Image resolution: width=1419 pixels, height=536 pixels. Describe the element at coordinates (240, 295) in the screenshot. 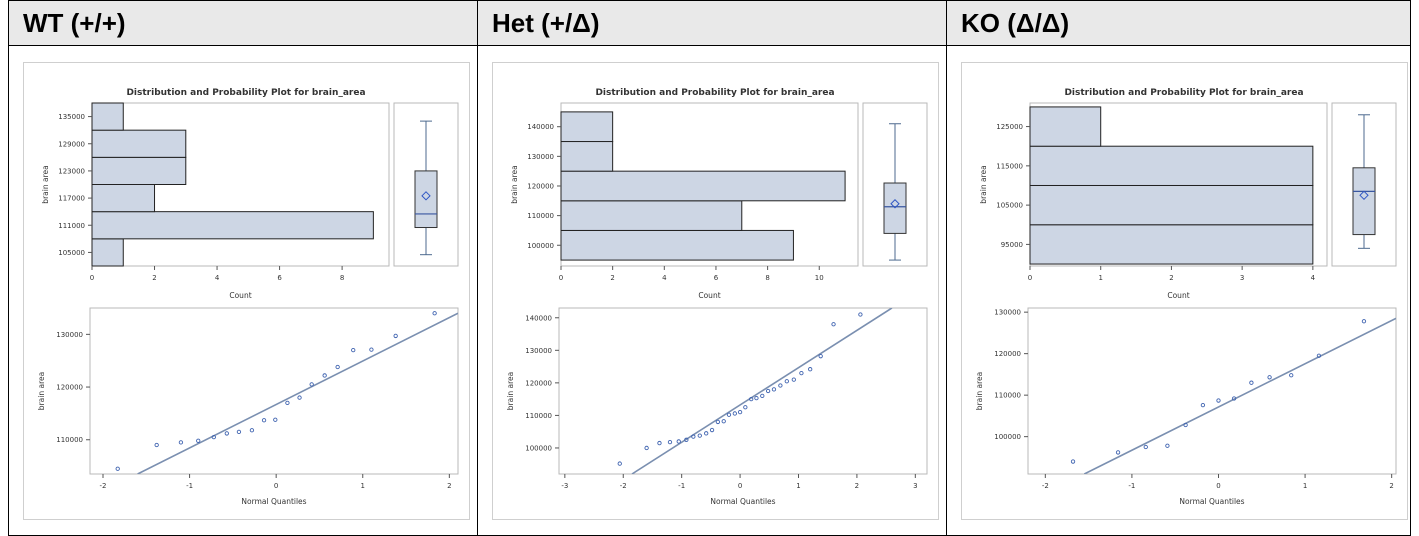

I see `histogram-x-label: Count` at that location.